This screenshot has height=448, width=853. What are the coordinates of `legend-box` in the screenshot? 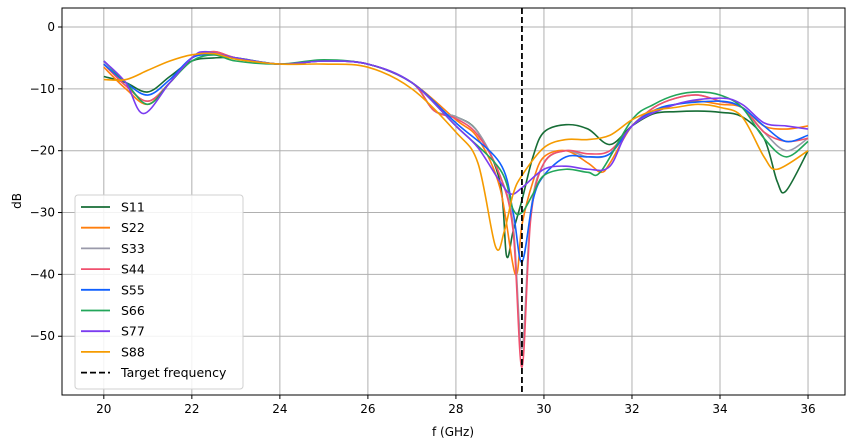 It's located at (159, 292).